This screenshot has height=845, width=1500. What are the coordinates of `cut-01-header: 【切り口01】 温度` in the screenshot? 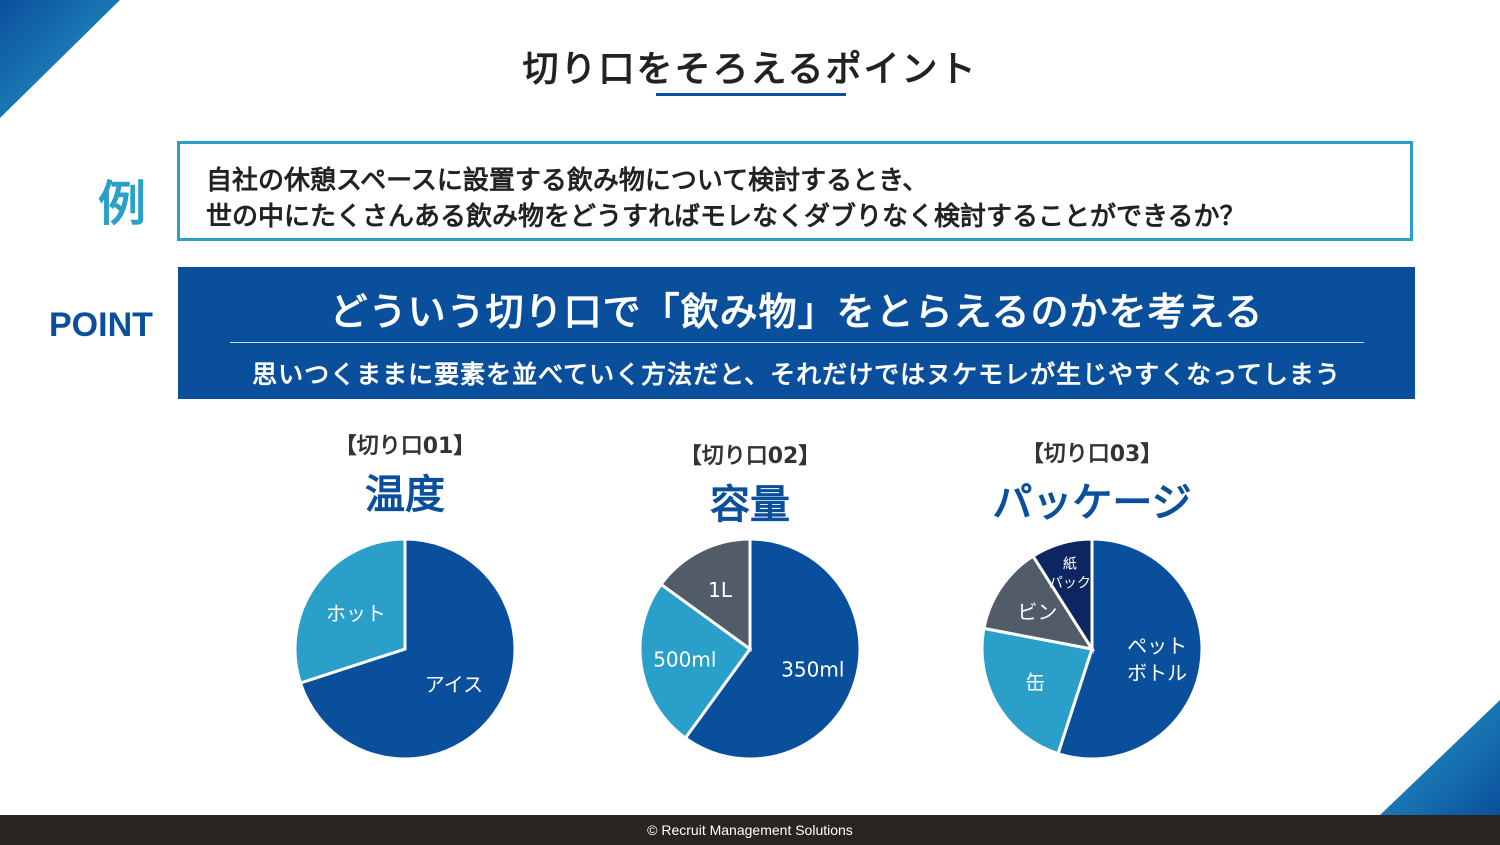 It's located at (405, 474).